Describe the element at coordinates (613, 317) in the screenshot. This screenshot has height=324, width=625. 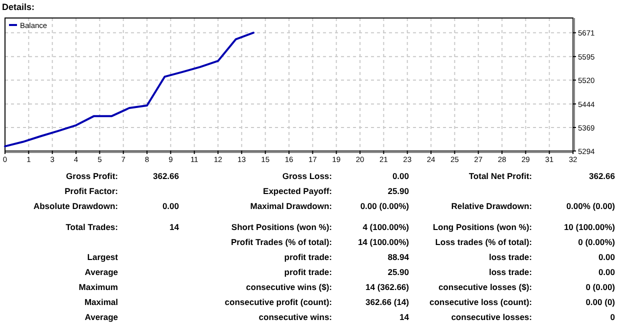
I see `text: 0` at that location.